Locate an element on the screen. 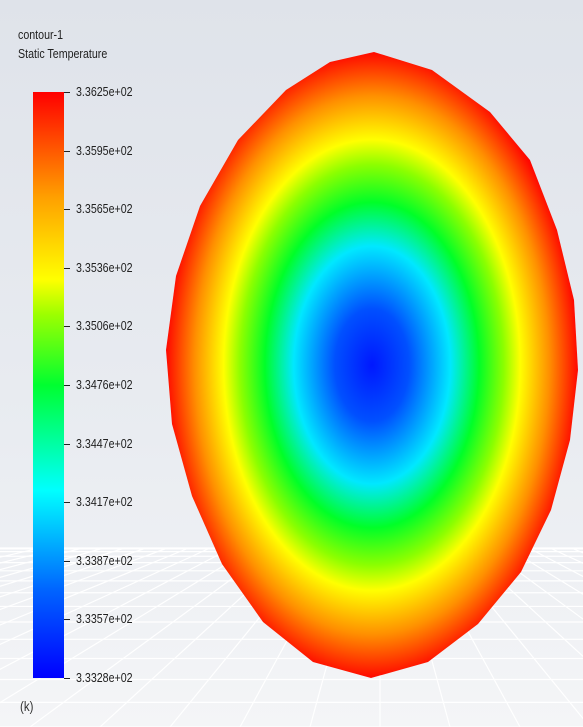  legend-tick-label: 3.3625e+02 is located at coordinates (104, 91).